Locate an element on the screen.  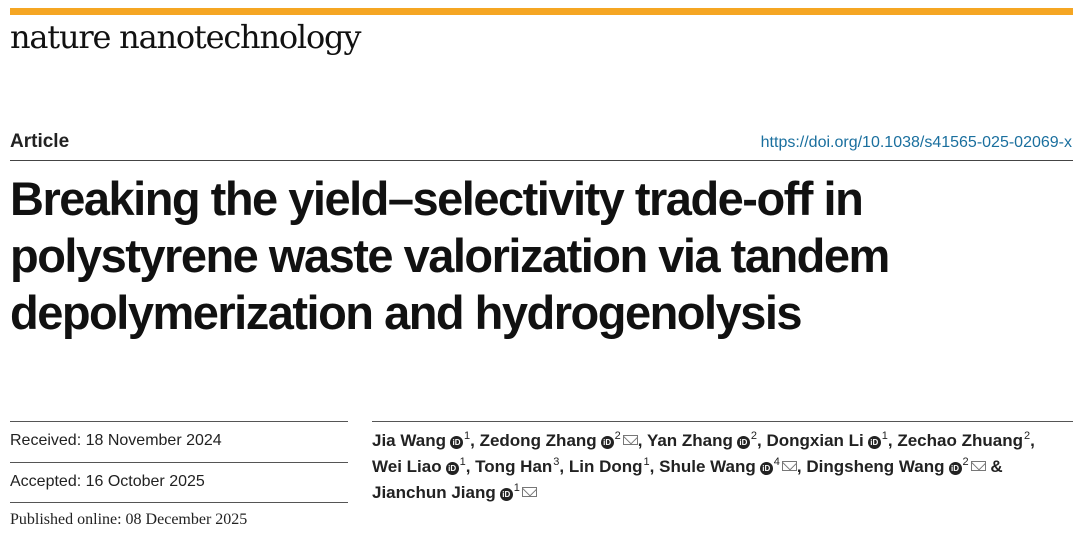
author: Jia Wang iD1 is located at coordinates (421, 440).